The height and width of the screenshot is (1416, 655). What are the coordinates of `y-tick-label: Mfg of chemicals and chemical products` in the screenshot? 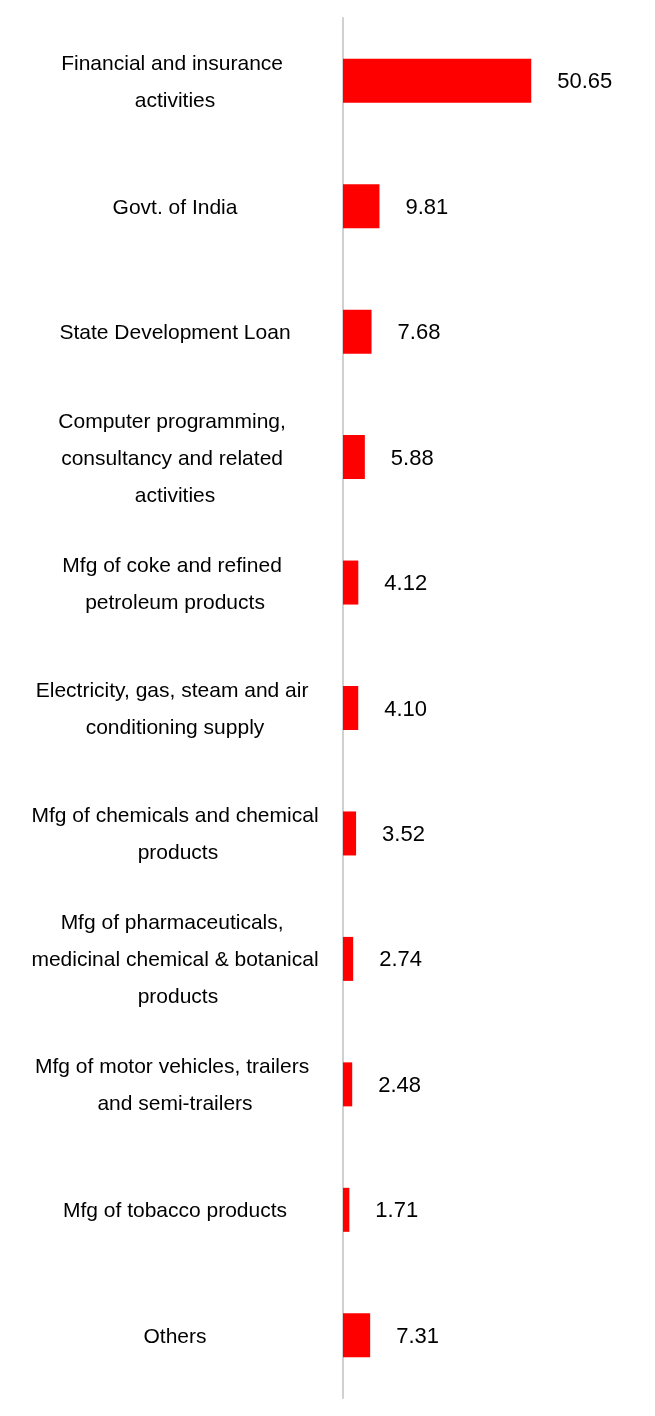 It's located at (175, 833).